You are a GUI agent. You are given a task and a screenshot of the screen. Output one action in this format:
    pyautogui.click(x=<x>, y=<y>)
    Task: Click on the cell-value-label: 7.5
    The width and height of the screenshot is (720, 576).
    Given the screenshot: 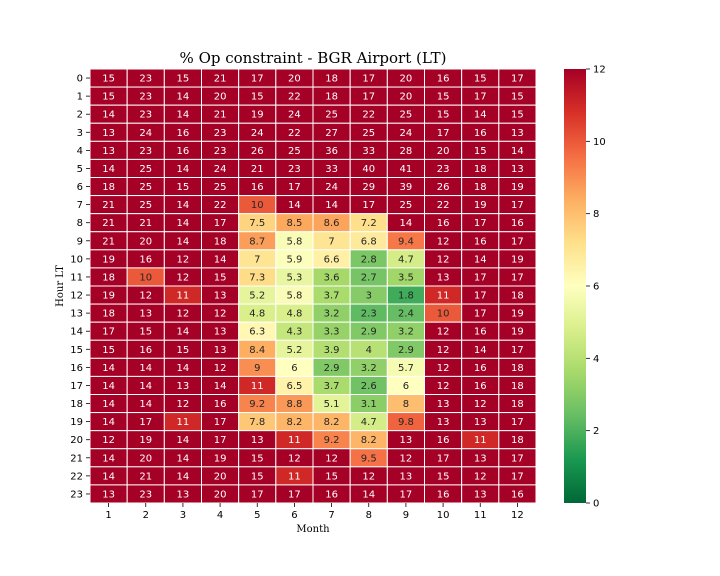 What is the action you would take?
    pyautogui.click(x=257, y=223)
    